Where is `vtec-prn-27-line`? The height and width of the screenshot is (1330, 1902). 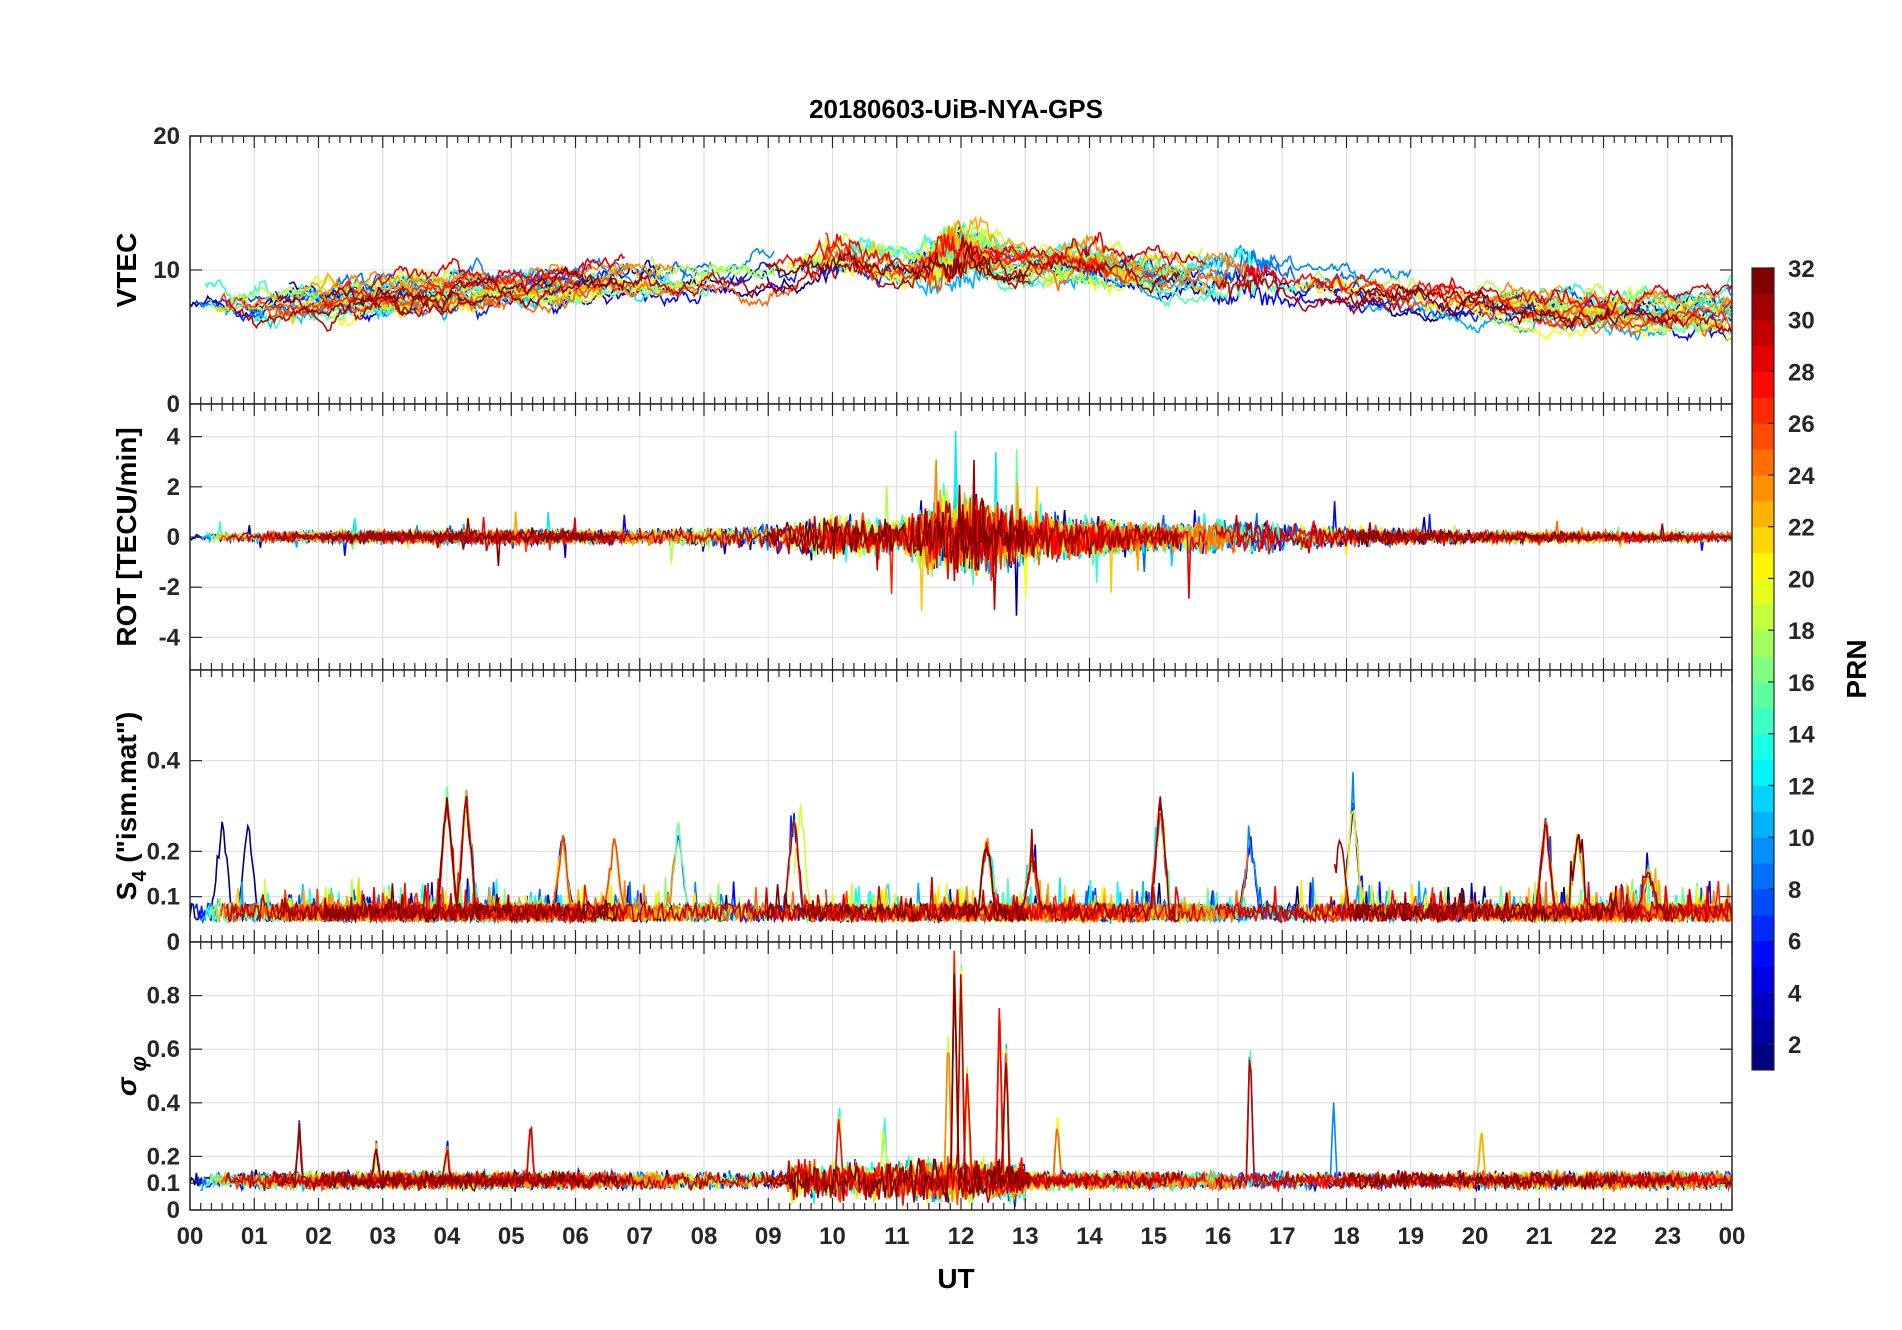 vtec-prn-27-line is located at coordinates (1559, 304).